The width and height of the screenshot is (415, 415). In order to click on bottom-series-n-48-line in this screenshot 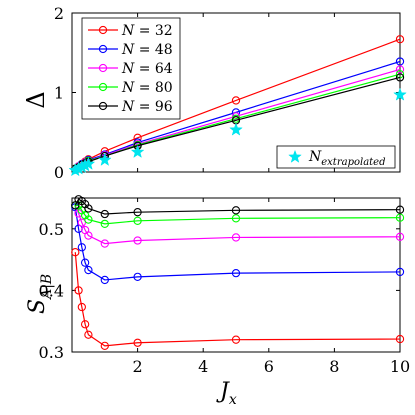, I will do `click(237, 244)`.